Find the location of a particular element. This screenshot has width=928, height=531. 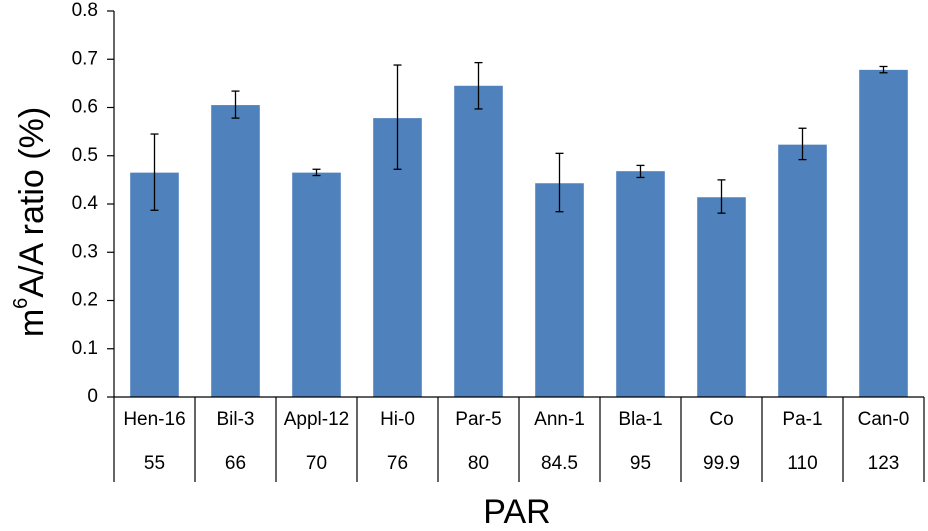

par-value-label: 110 is located at coordinates (802, 463).